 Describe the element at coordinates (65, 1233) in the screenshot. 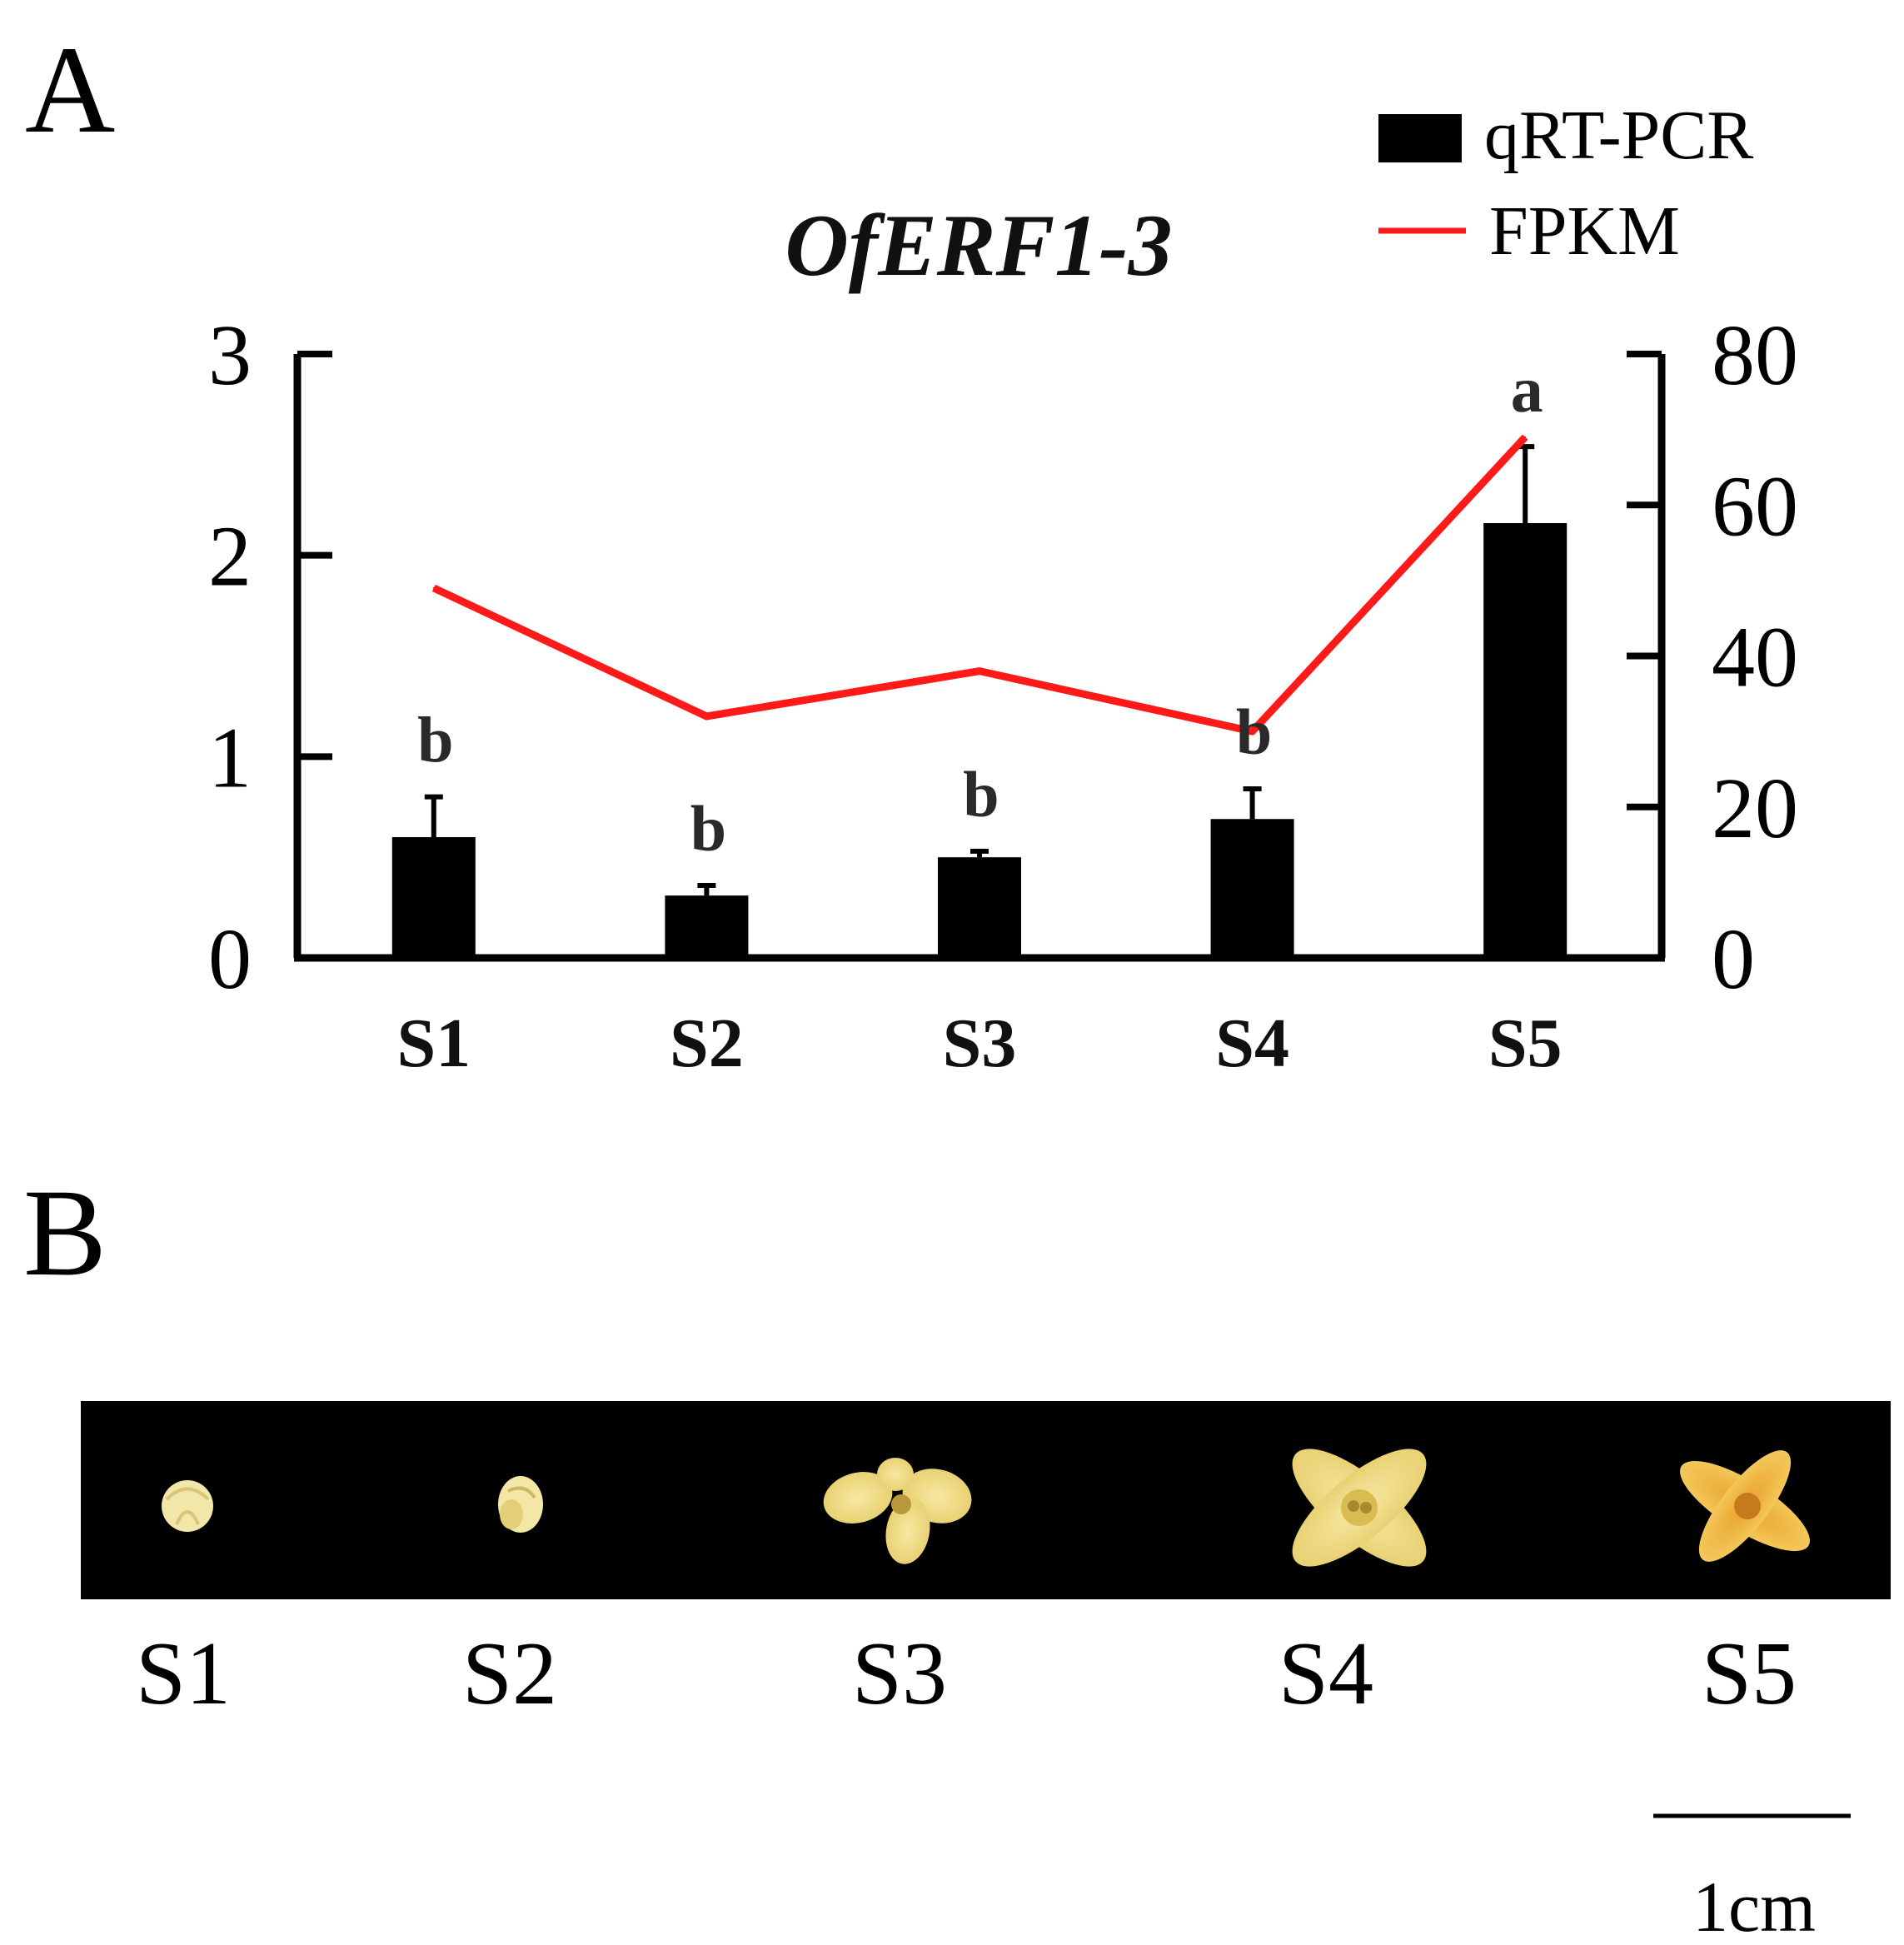

I see `panel-label-b: B` at that location.